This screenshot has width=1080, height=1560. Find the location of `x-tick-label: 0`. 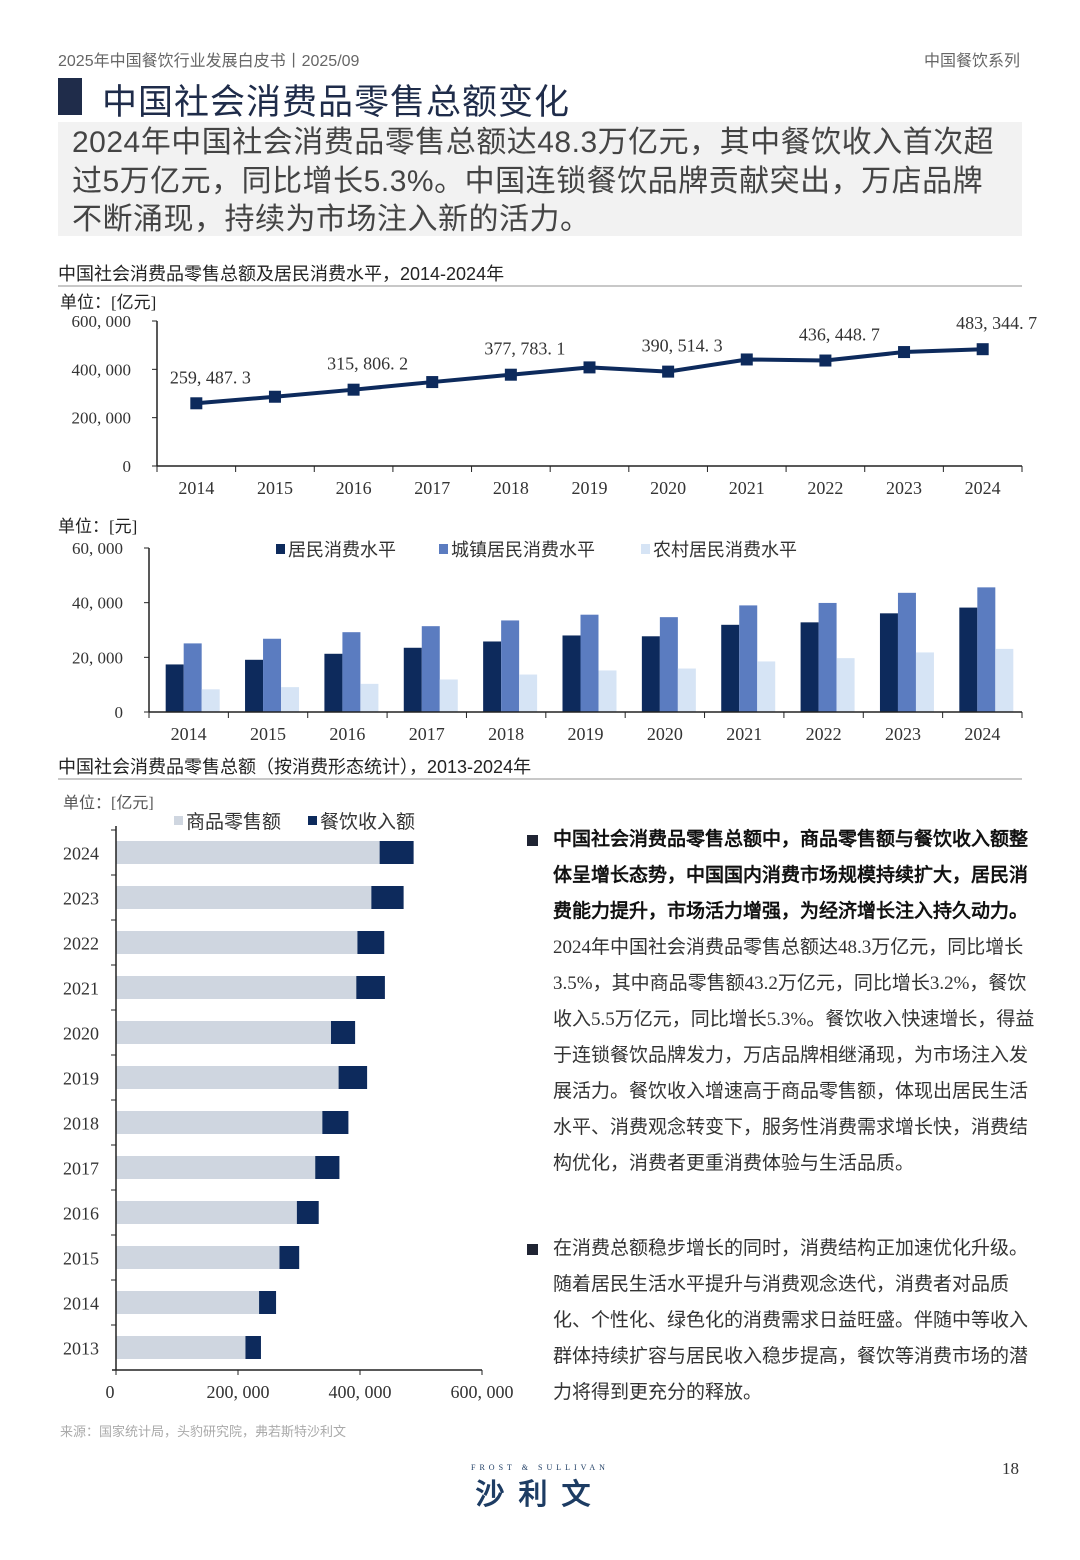

x-tick-label: 0 is located at coordinates (110, 1392).